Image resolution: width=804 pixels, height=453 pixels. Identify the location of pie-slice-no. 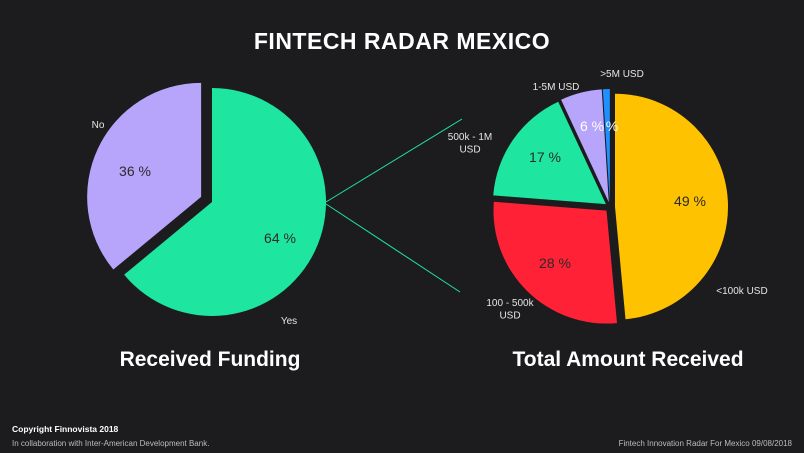
(144, 176).